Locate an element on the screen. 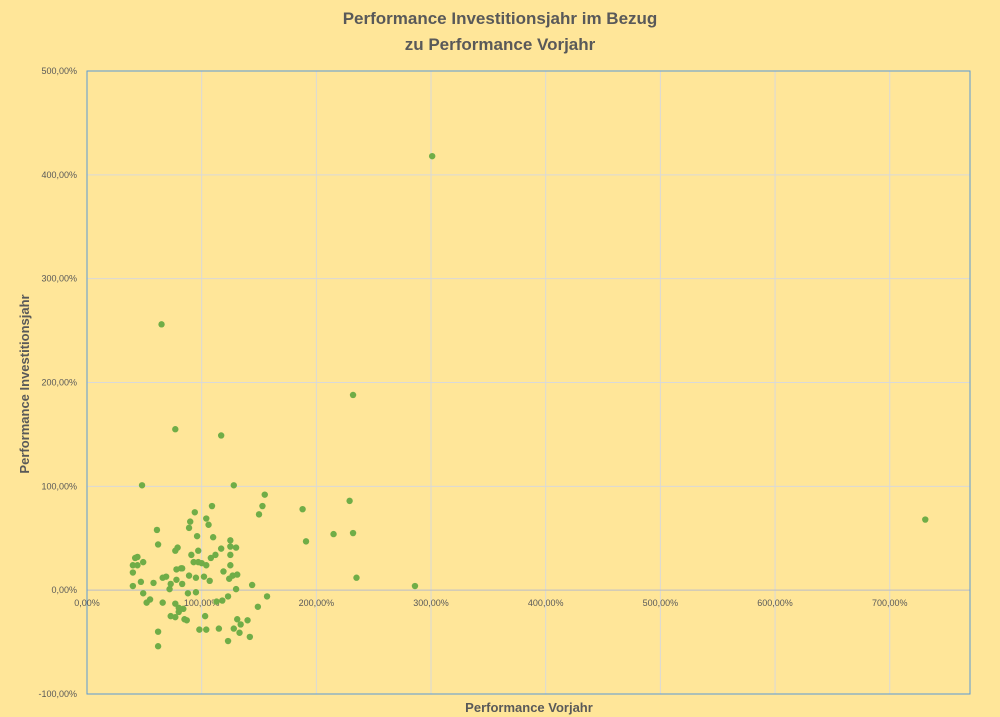  y-tick-label: 300,00% is located at coordinates (59, 279).